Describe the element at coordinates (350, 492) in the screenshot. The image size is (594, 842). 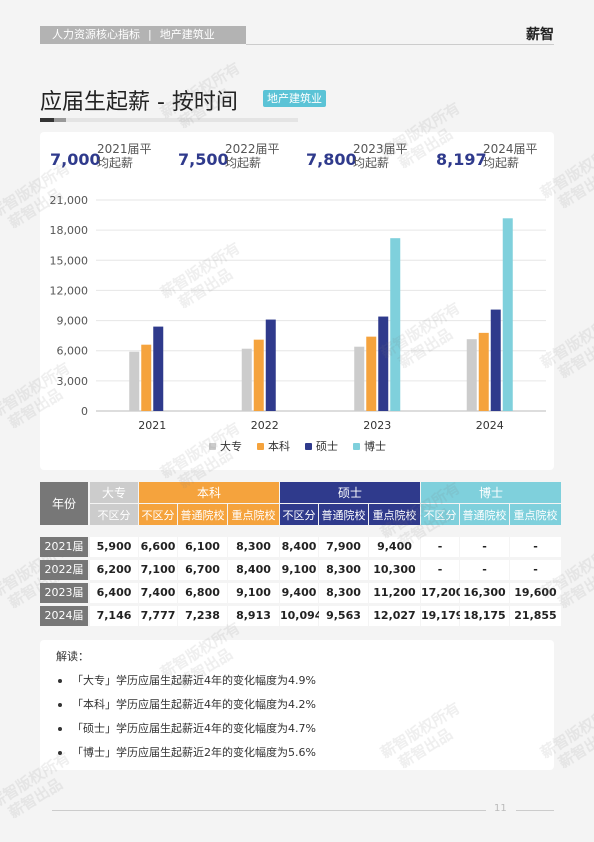
I see `table-group-header: 硕士` at that location.